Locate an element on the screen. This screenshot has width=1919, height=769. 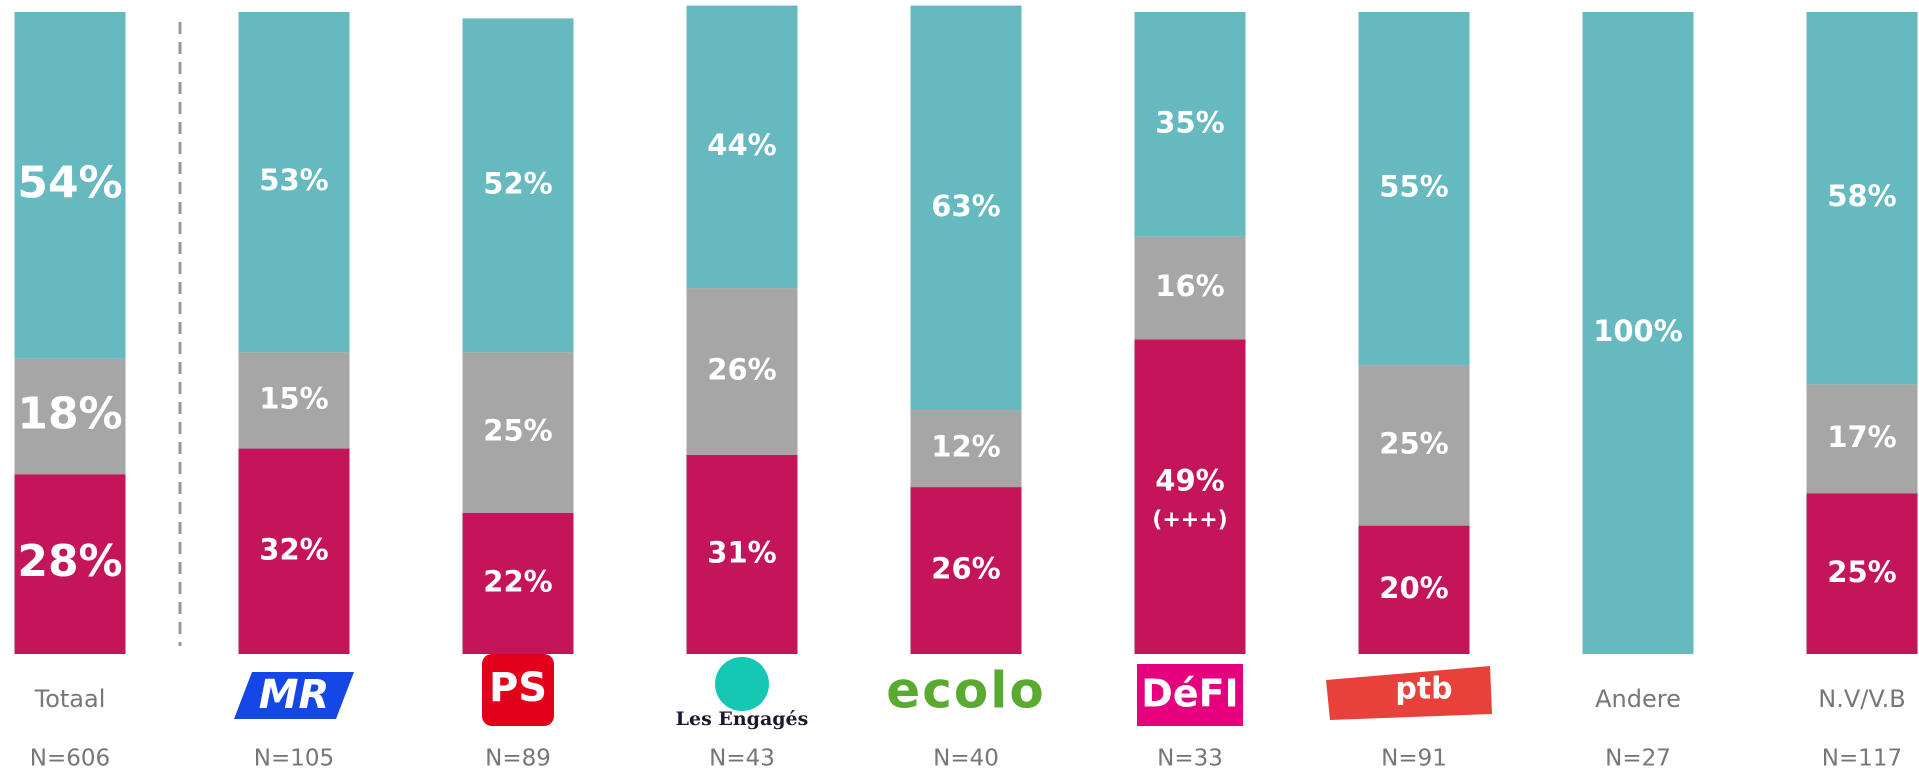
category-text: DéFI is located at coordinates (1189, 694).